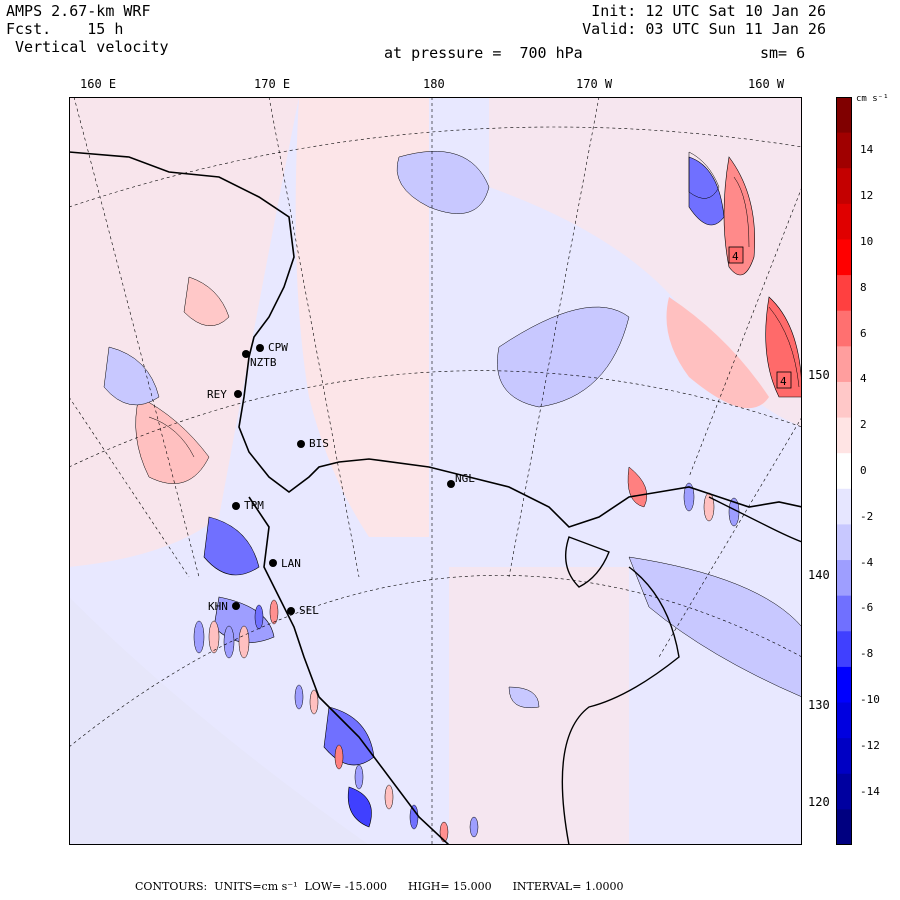  Describe the element at coordinates (704, 29) in the screenshot. I see `valid-time: Valid: 03 UTC Sun 11 Jan 26` at that location.